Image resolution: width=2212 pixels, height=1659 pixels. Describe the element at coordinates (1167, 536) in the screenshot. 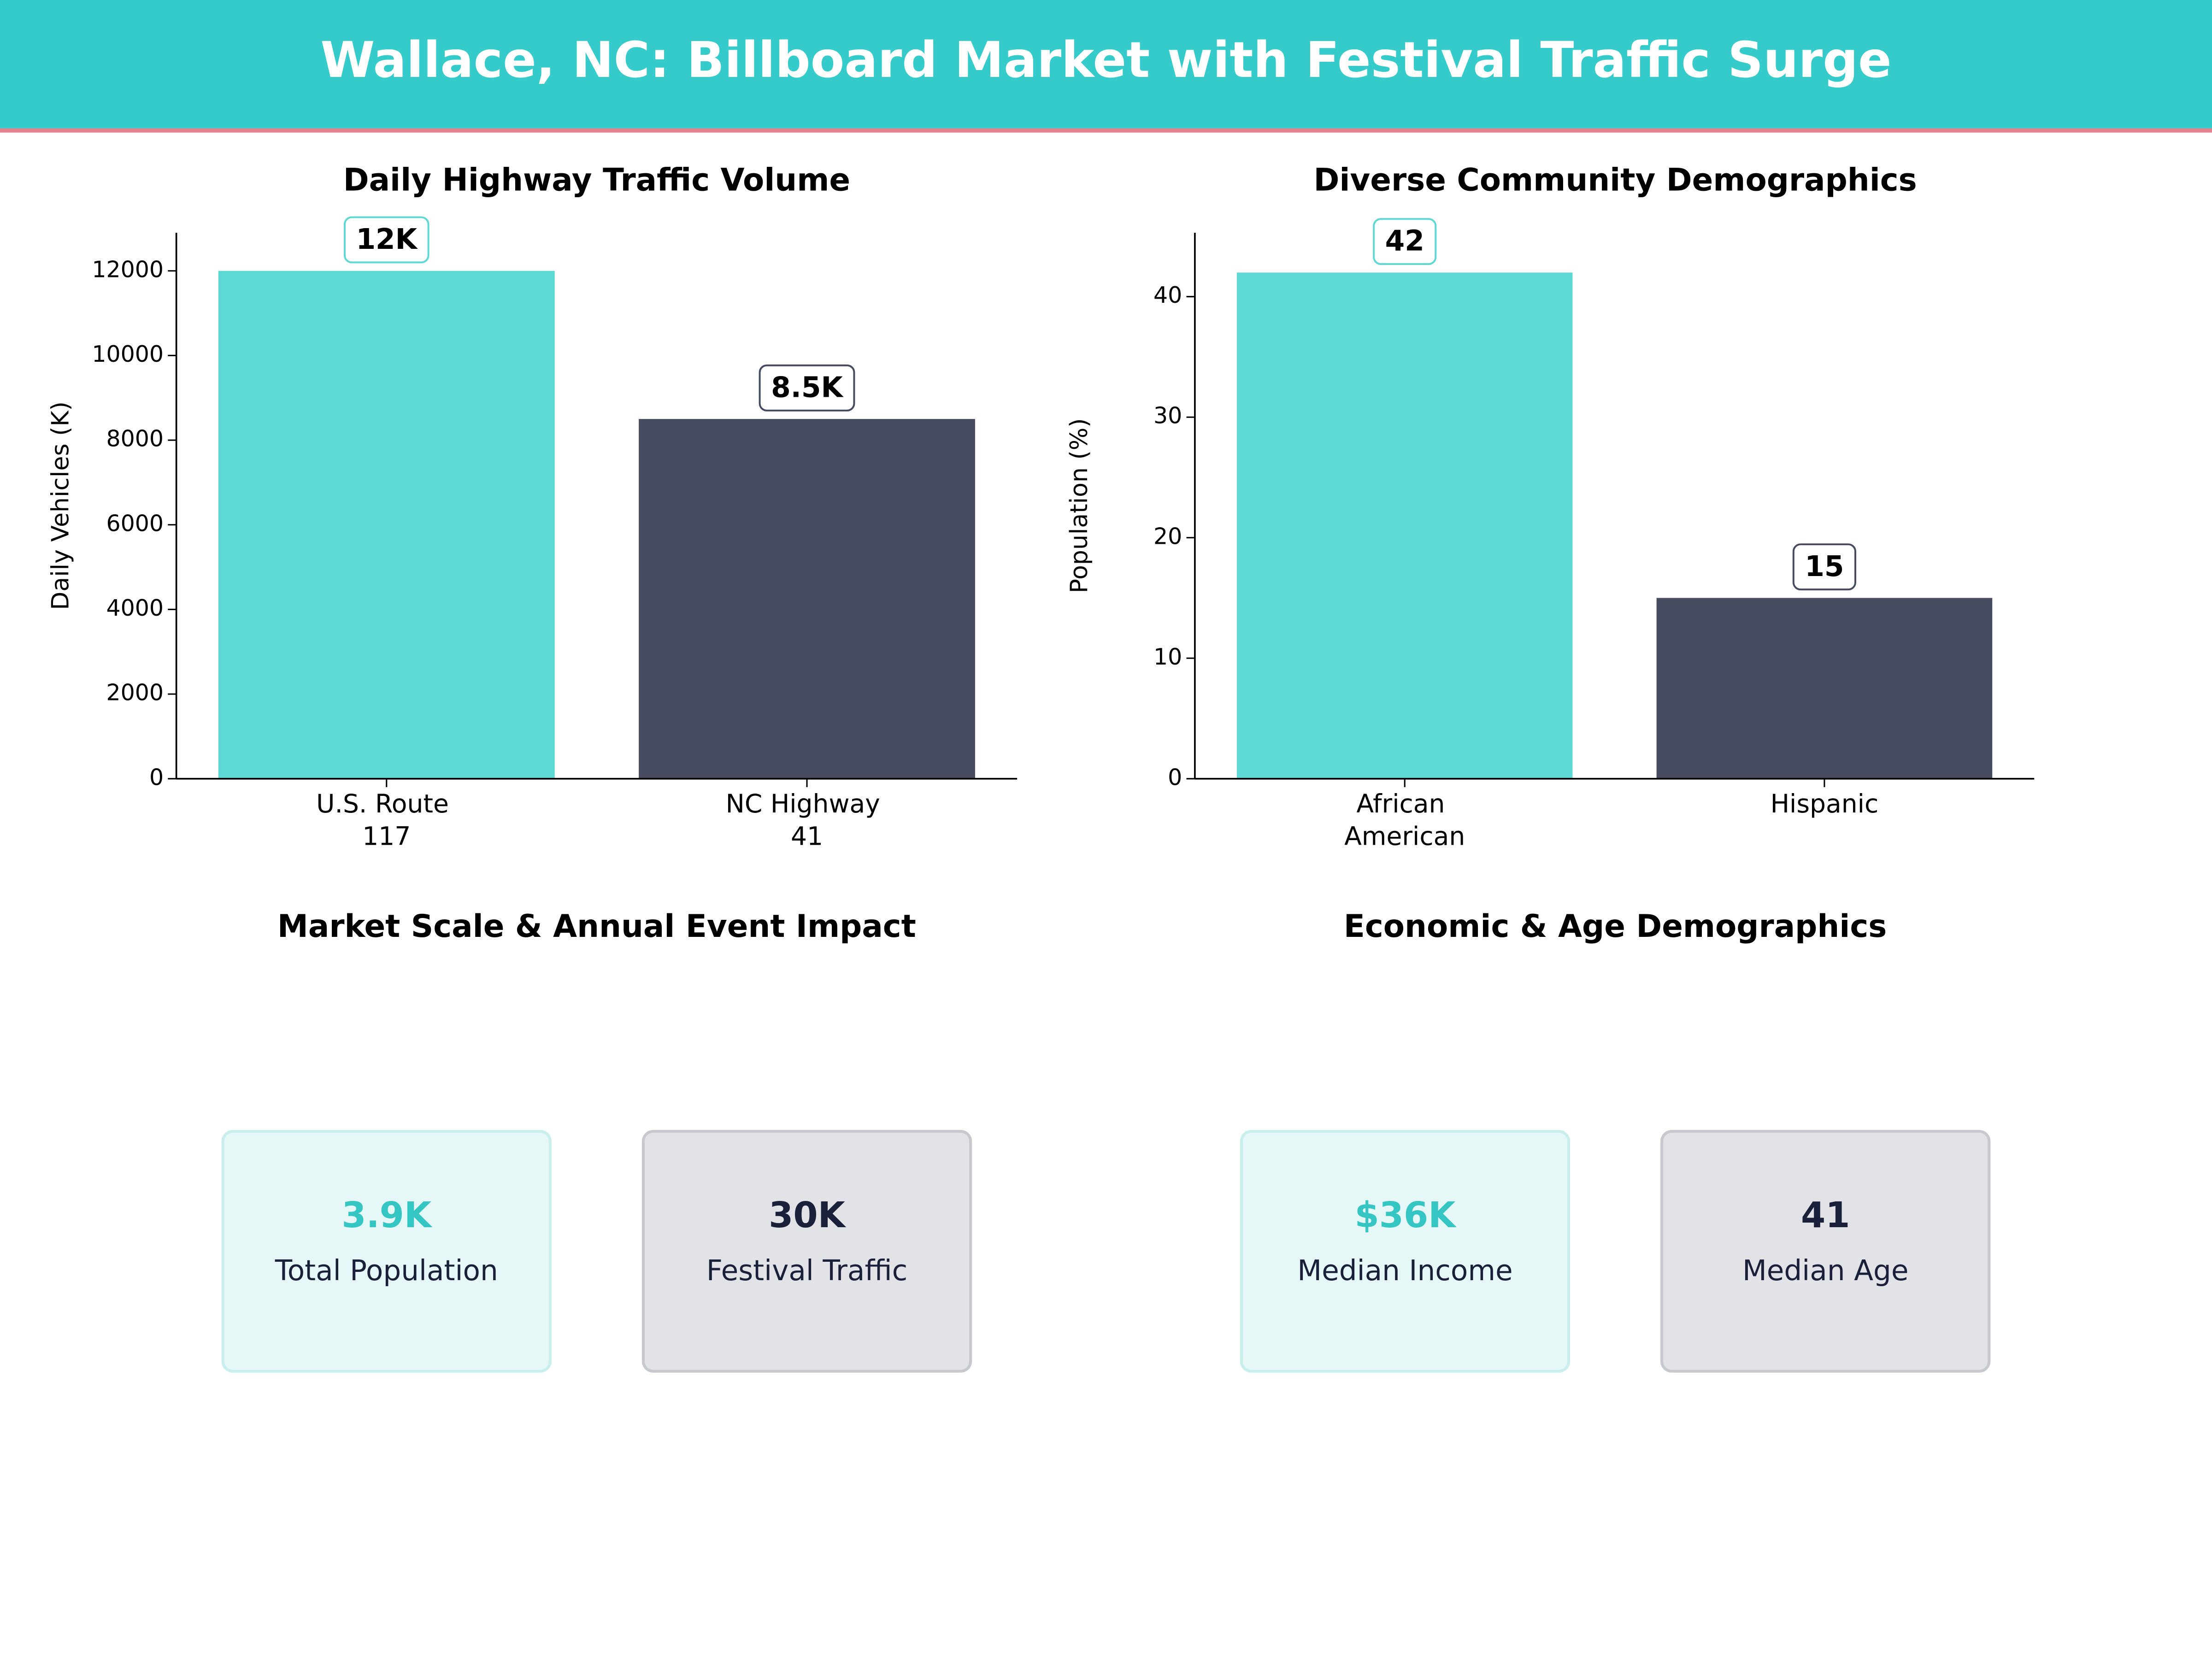

I see `y-tick-label: 20` at that location.